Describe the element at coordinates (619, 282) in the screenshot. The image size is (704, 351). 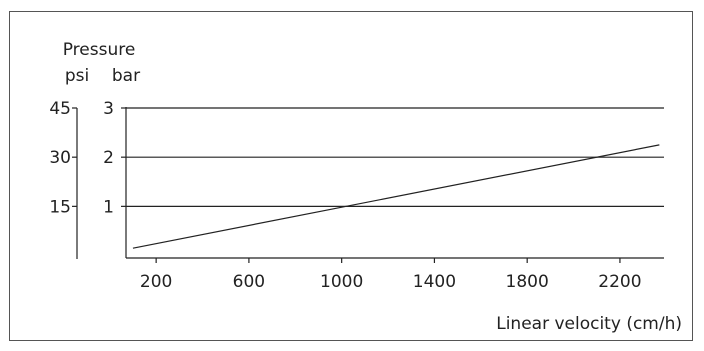
I see `x-tick-label: 2200` at that location.